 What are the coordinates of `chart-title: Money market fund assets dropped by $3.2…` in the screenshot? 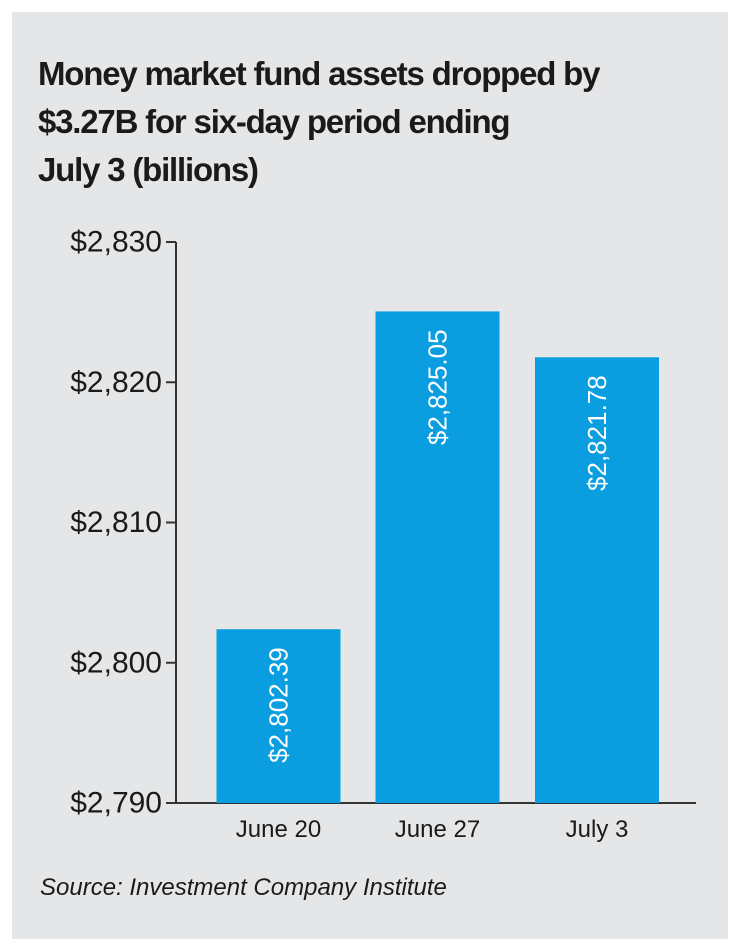 It's located at (368, 122).